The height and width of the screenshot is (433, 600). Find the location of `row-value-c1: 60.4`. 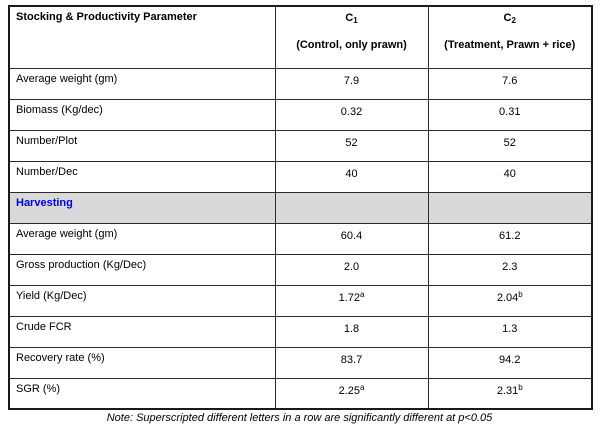

row-value-c1: 60.4 is located at coordinates (351, 238).